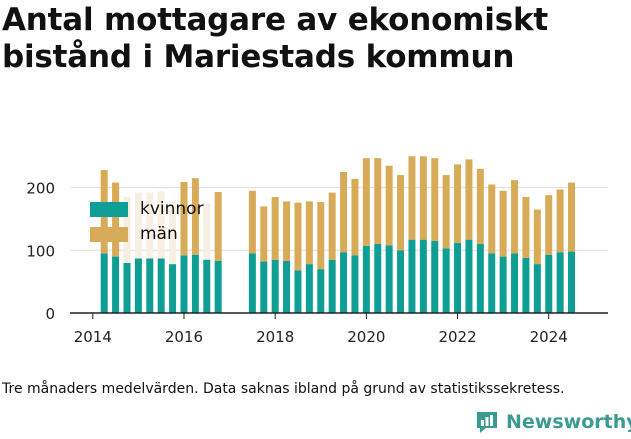 This screenshot has height=439, width=631. Describe the element at coordinates (40, 251) in the screenshot. I see `y-tick-label: 100` at that location.